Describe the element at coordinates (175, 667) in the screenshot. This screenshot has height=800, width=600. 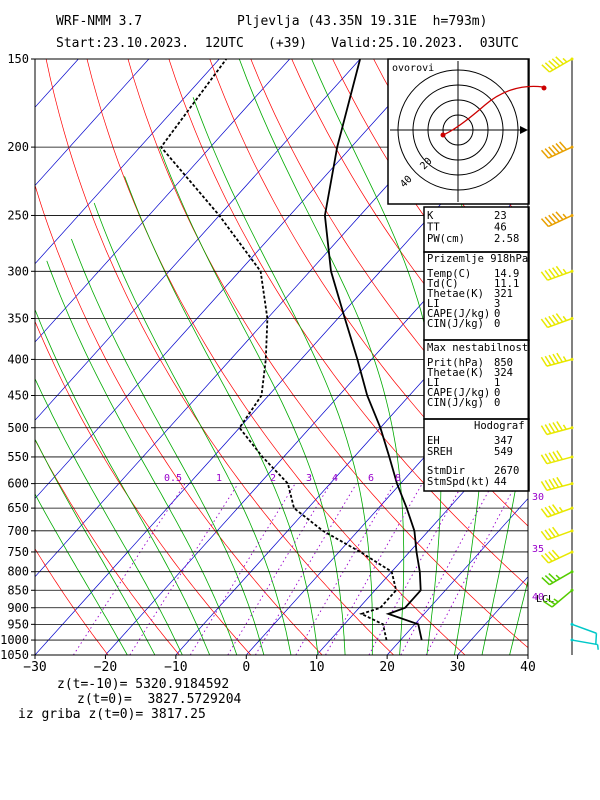
I see `temp-tick-label: −10` at that location.